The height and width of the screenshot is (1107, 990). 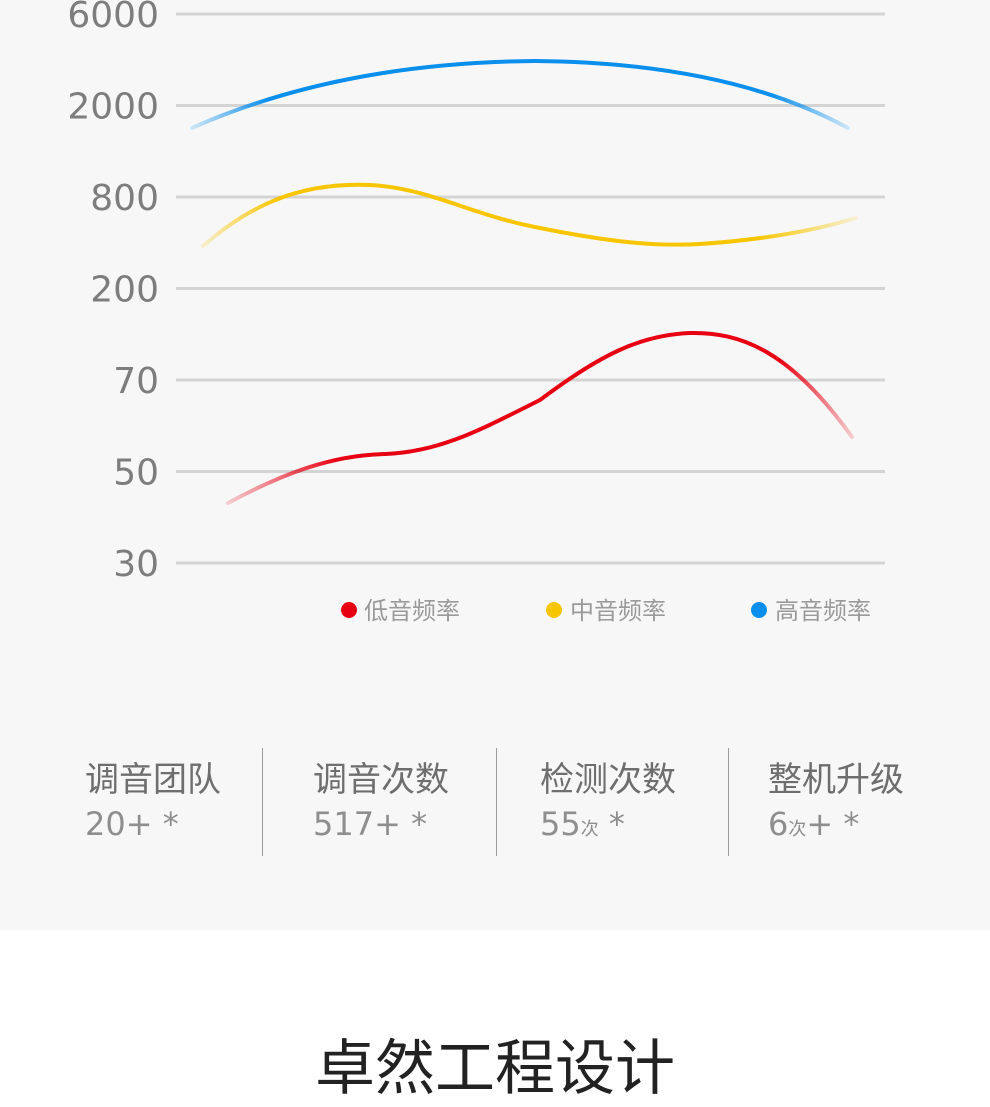 What do you see at coordinates (618, 611) in the screenshot?
I see `legend-label-mid: 中音频率` at bounding box center [618, 611].